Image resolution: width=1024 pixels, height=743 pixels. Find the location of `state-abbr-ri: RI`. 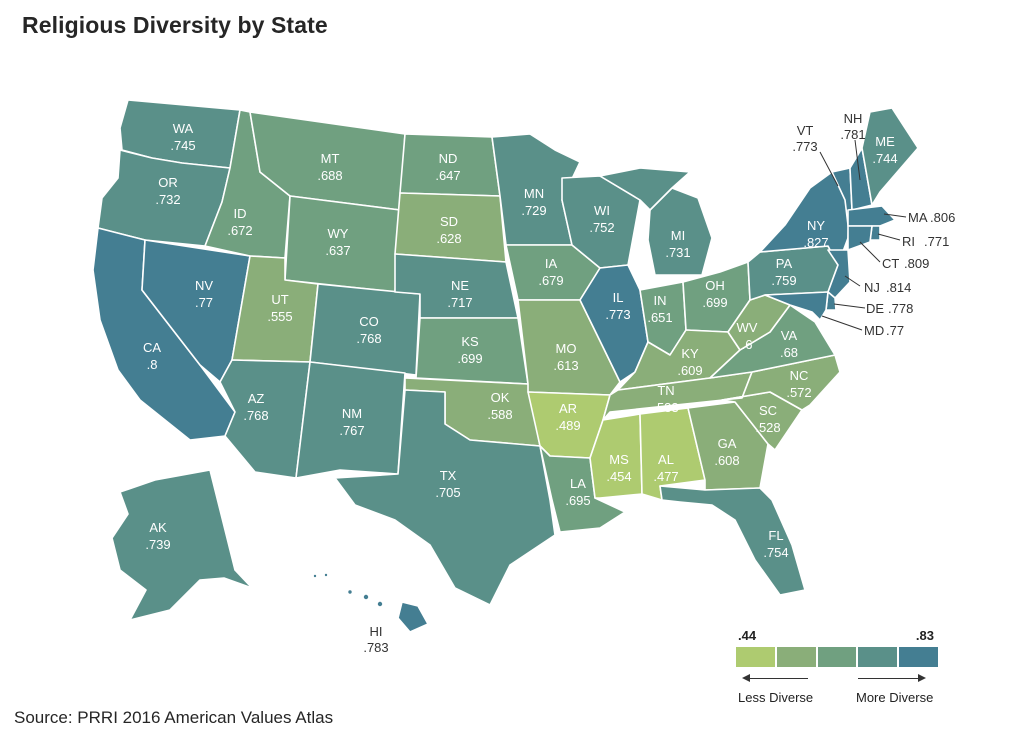

state-abbr-ri: RI is located at coordinates (908, 241).